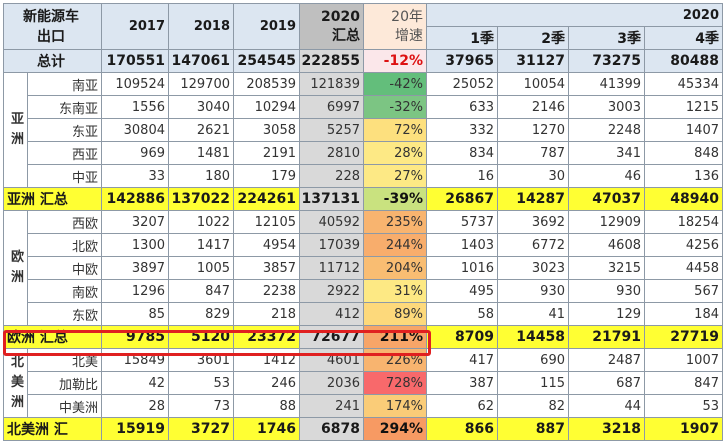 The height and width of the screenshot is (447, 727). What do you see at coordinates (266, 107) in the screenshot?
I see `cell-v2019: 10294` at bounding box center [266, 107].